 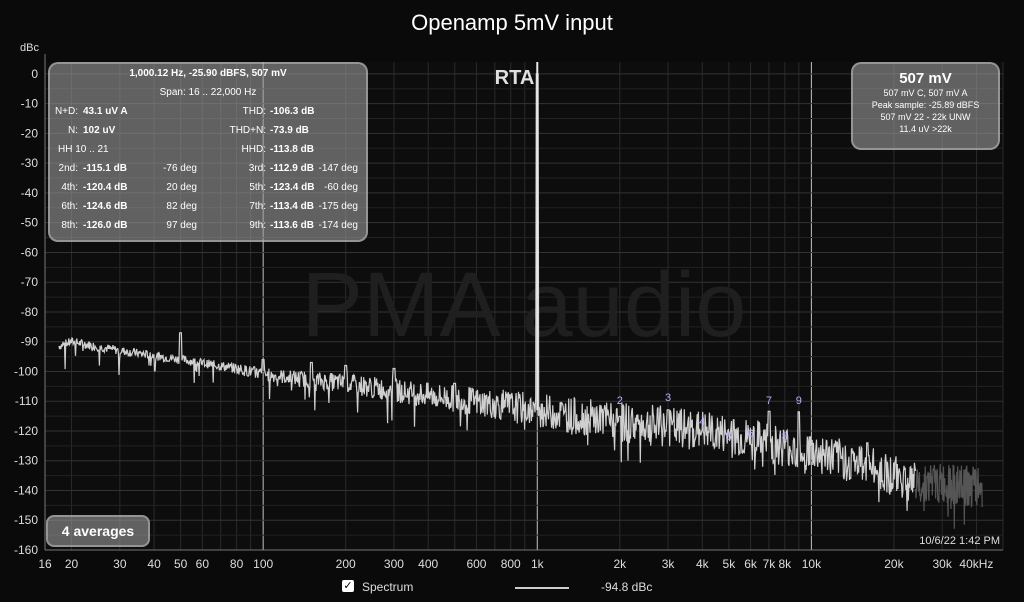 I want to click on harmonic-label: 6th:, so click(x=69, y=206).